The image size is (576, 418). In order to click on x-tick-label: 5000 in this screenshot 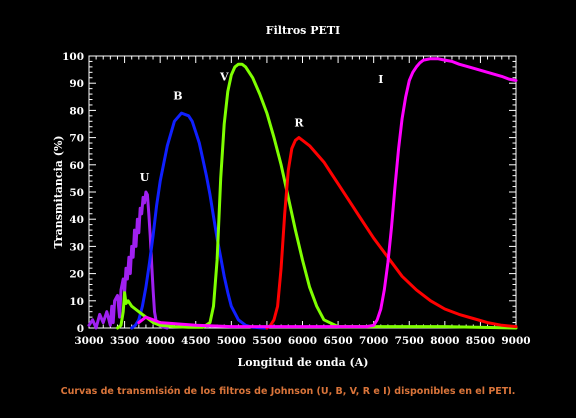, I will do `click(231, 341)`.